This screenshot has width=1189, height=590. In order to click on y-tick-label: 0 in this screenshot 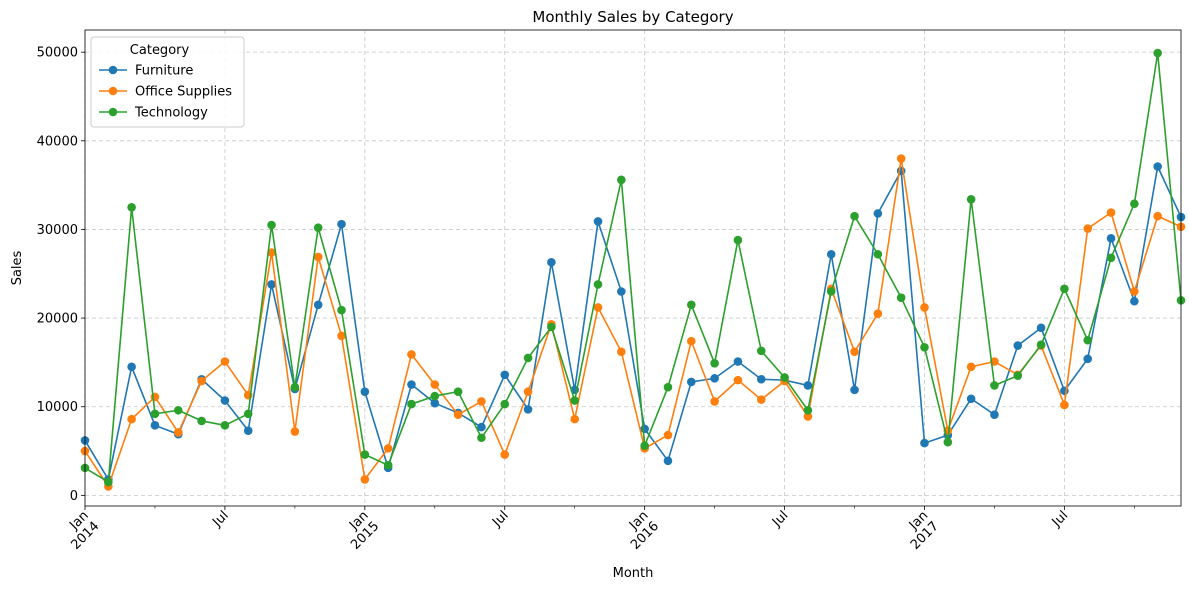, I will do `click(74, 496)`.